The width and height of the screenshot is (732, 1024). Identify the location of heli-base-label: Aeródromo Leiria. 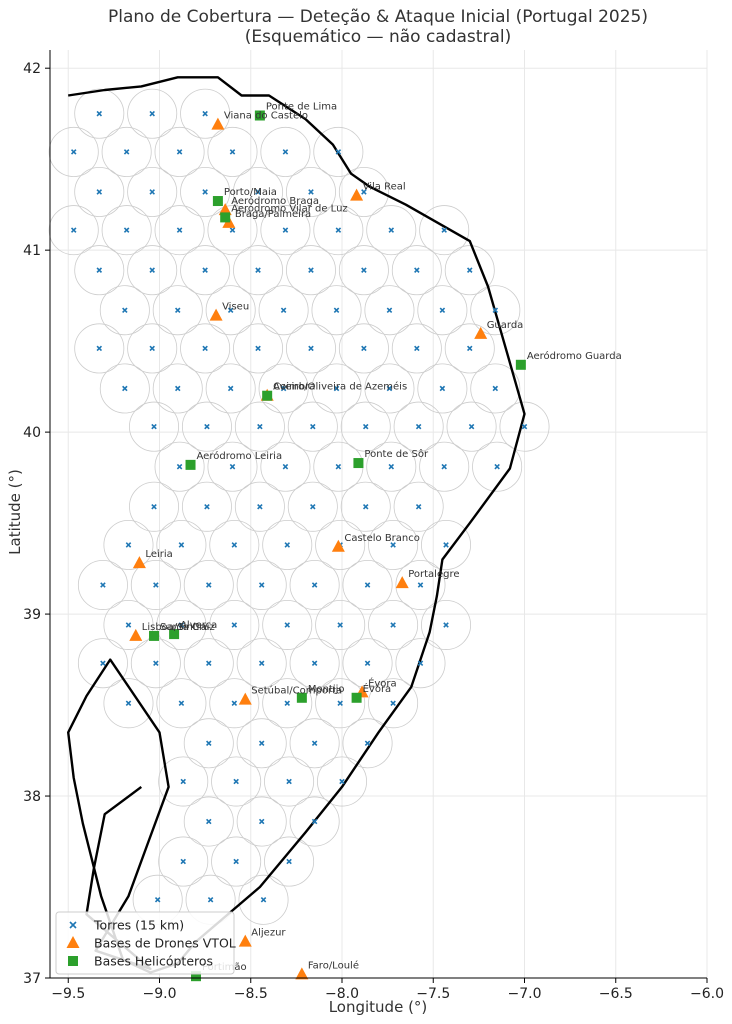
(240, 456).